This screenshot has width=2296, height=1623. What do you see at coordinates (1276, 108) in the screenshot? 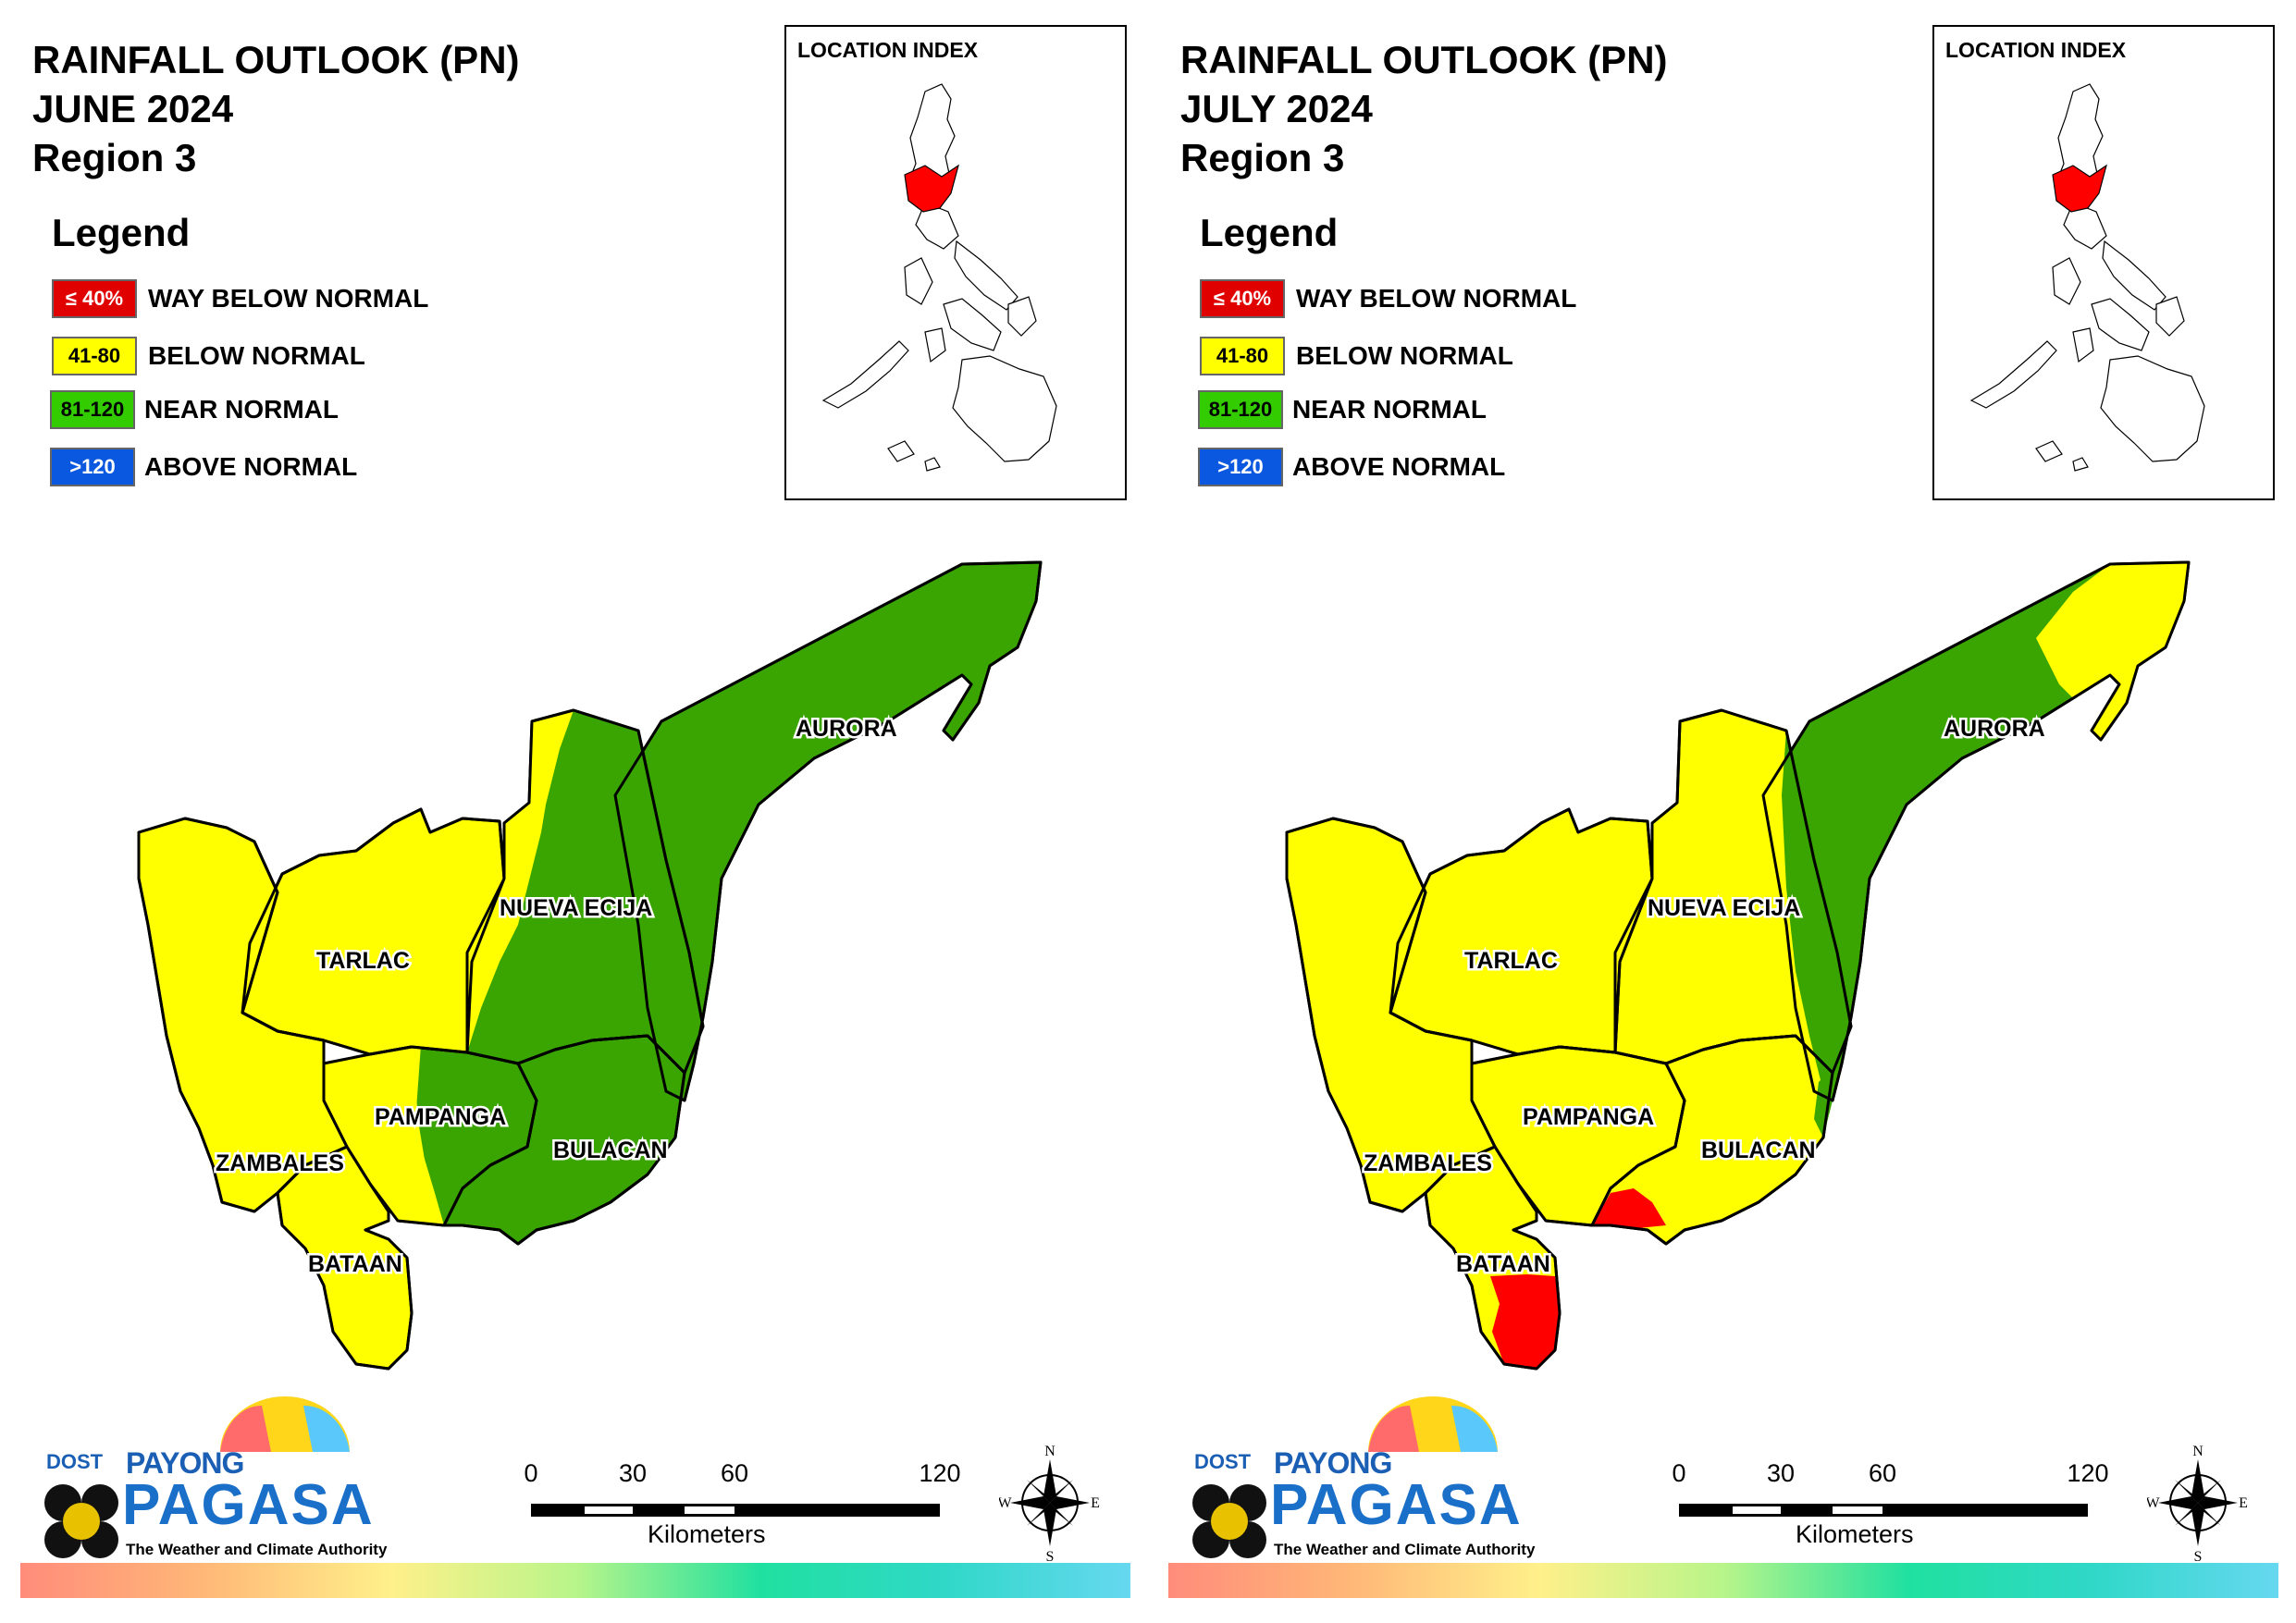
I see `title-line-2: JULY 2024` at bounding box center [1276, 108].